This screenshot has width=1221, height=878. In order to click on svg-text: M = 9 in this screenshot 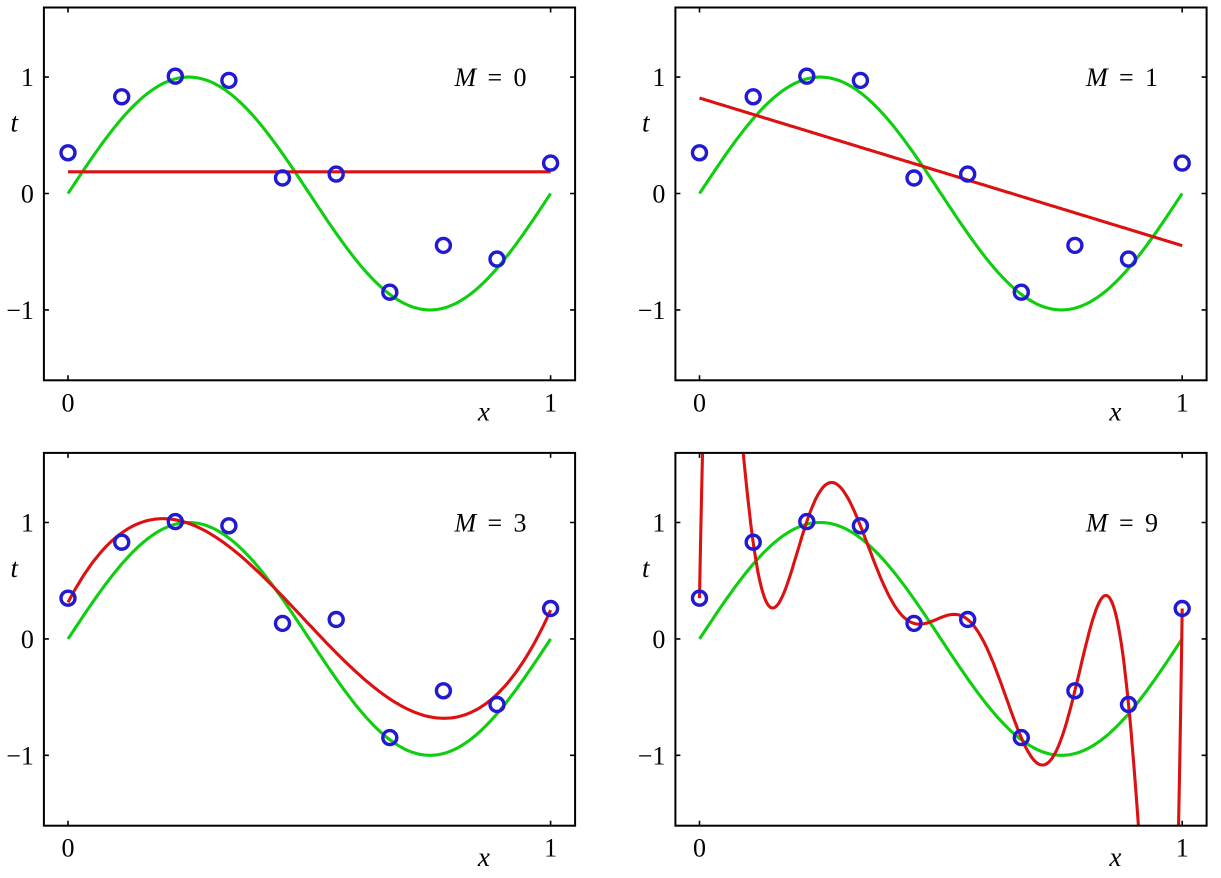, I will do `click(1121, 522)`.